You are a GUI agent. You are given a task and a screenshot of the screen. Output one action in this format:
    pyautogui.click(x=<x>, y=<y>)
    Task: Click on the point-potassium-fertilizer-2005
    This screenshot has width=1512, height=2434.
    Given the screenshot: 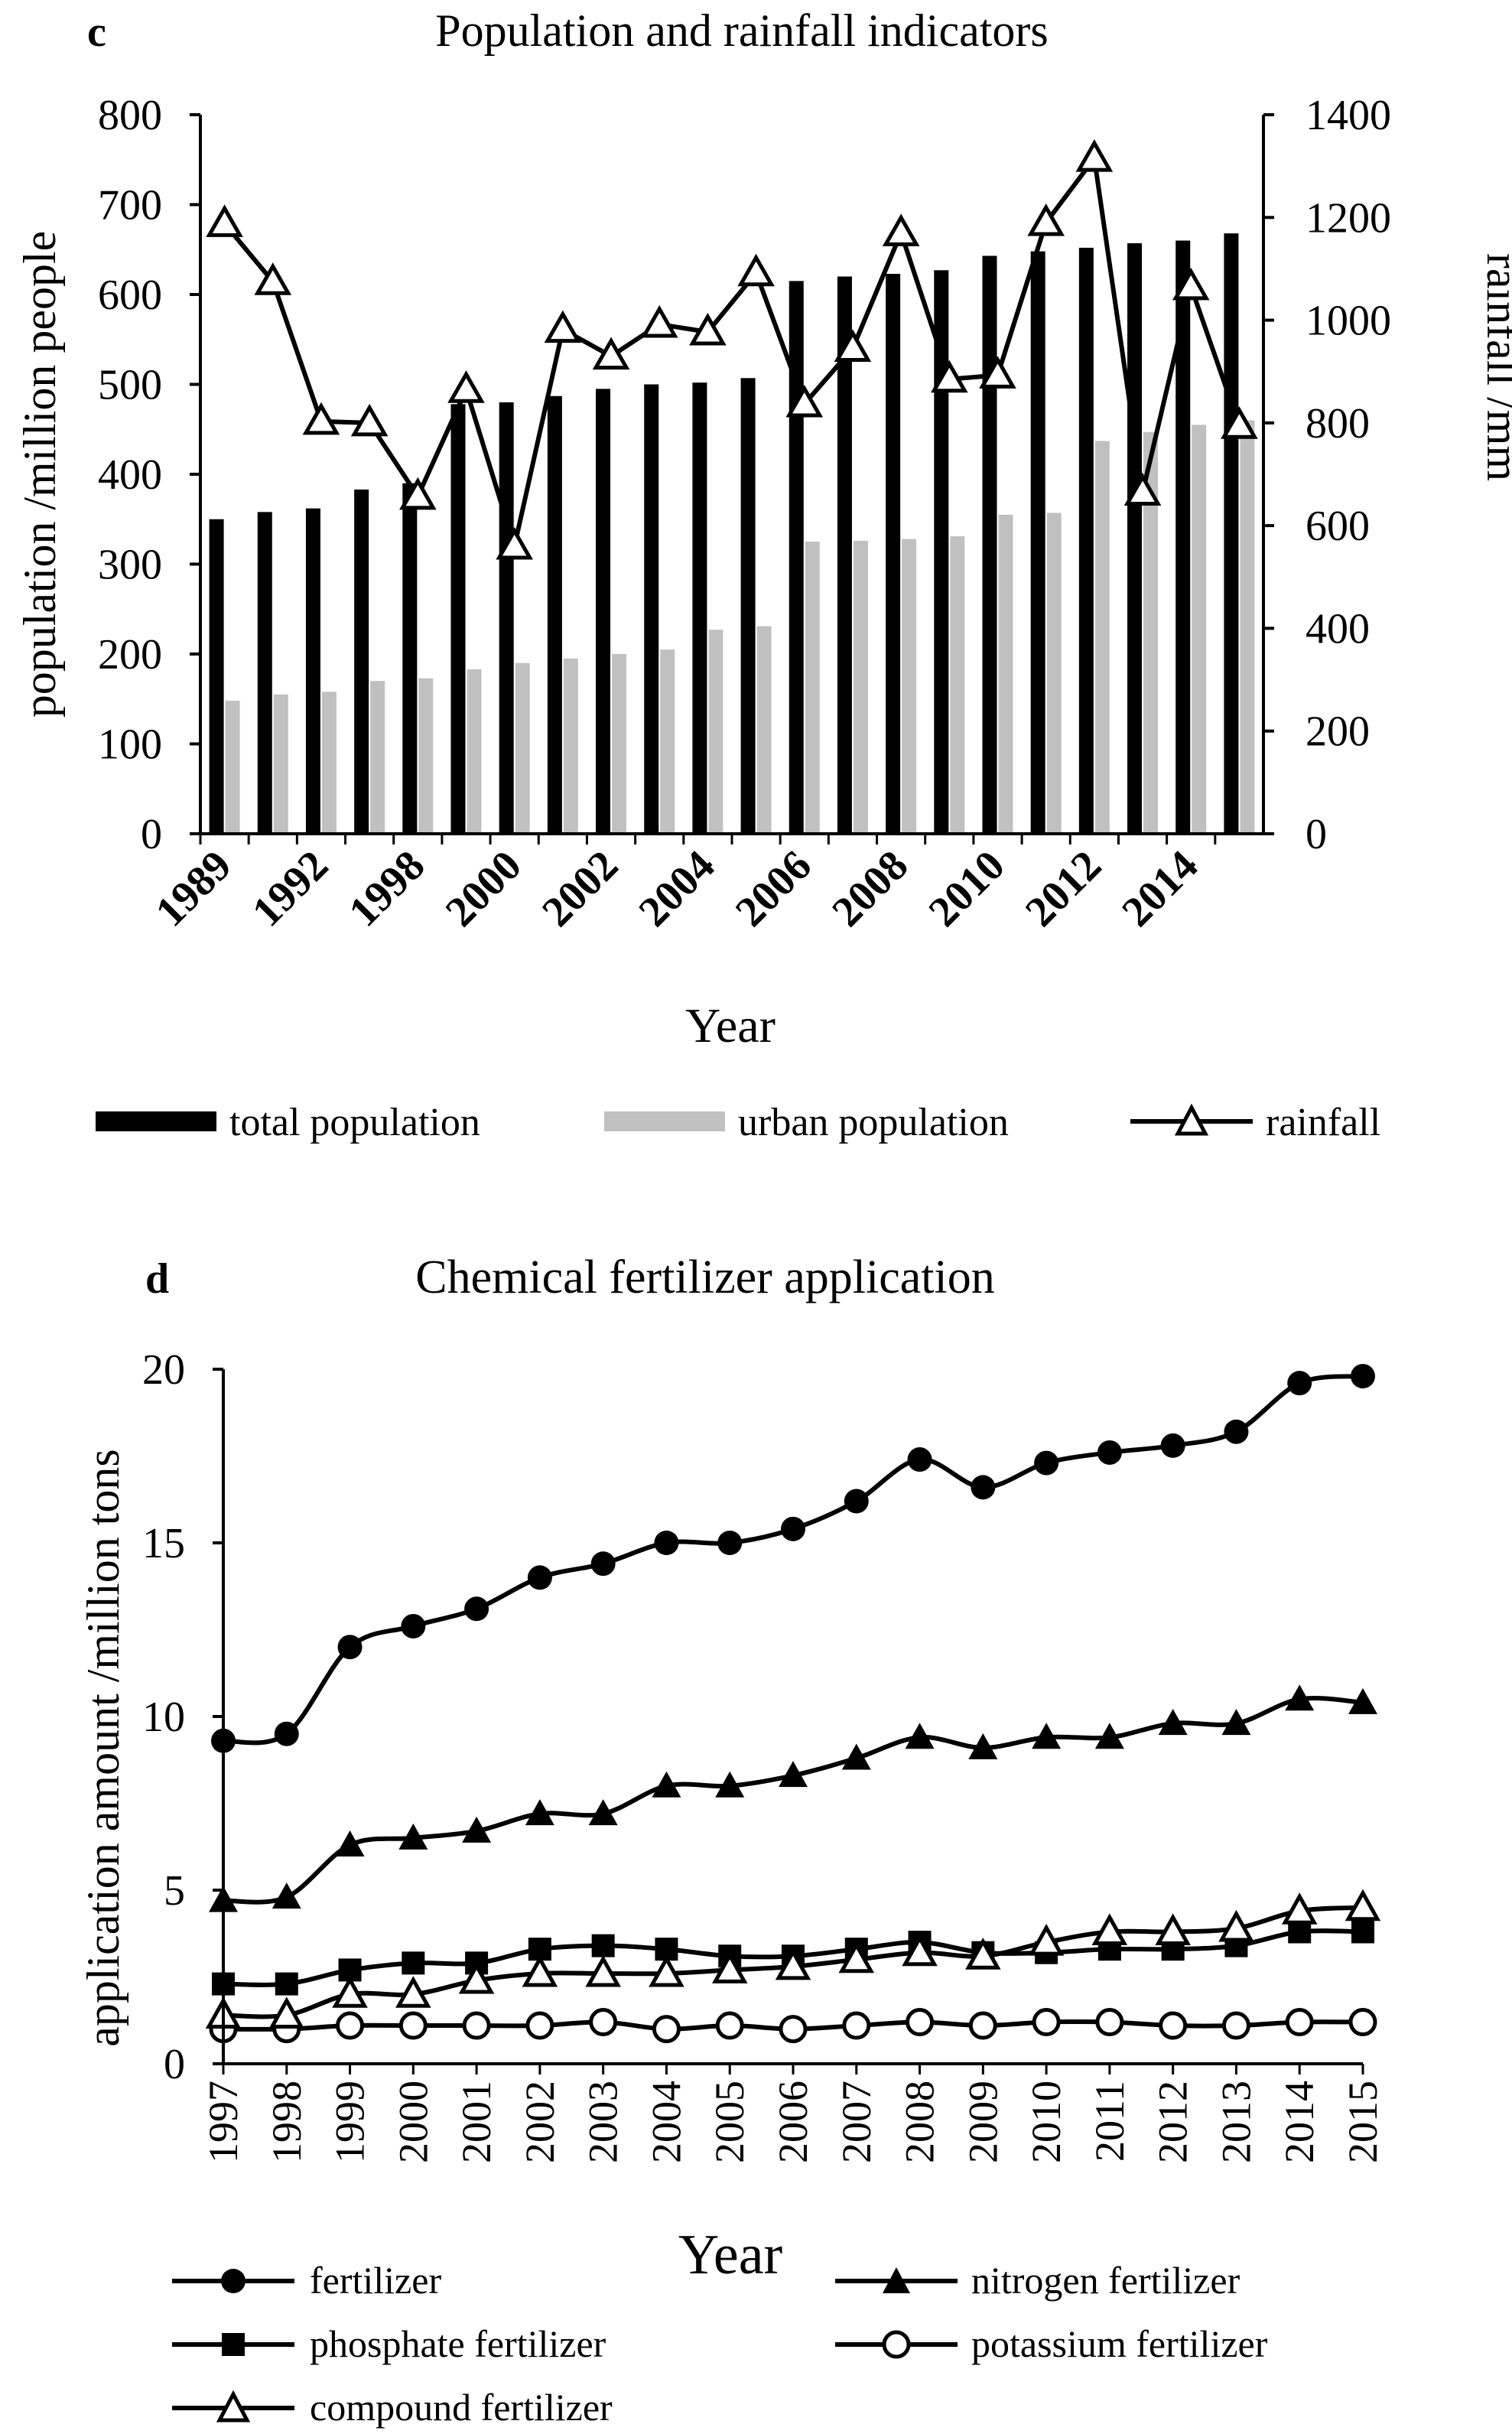 What is the action you would take?
    pyautogui.click(x=729, y=2026)
    